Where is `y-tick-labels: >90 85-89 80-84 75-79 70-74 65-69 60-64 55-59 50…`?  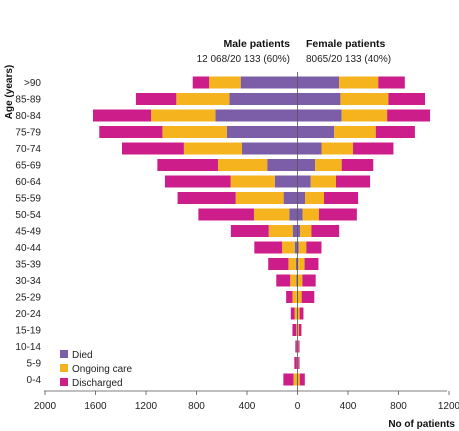
y-tick-labels: >90 85-89 80-84 75-79 70-74 65-69 60-64 55-59 50… is located at coordinates (28, 232).